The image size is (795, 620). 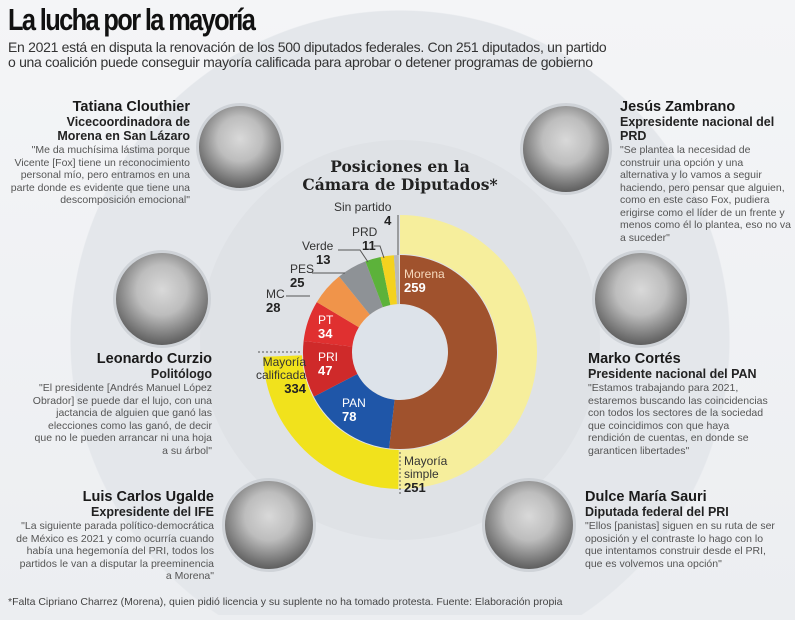 What do you see at coordinates (152, 512) in the screenshot?
I see `person-role: Expresidente del IFE` at bounding box center [152, 512].